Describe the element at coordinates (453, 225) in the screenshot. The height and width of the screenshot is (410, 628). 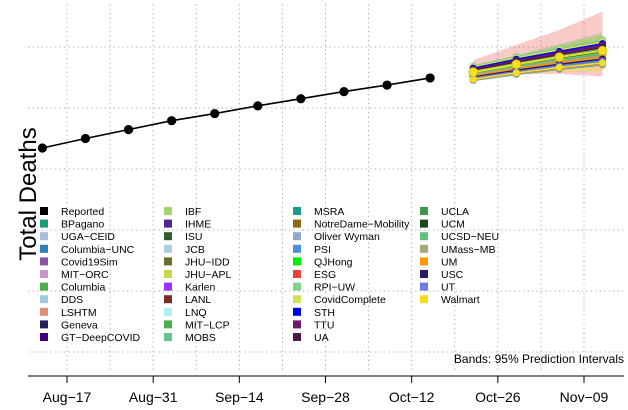
I see `legend-label: UCM` at that location.